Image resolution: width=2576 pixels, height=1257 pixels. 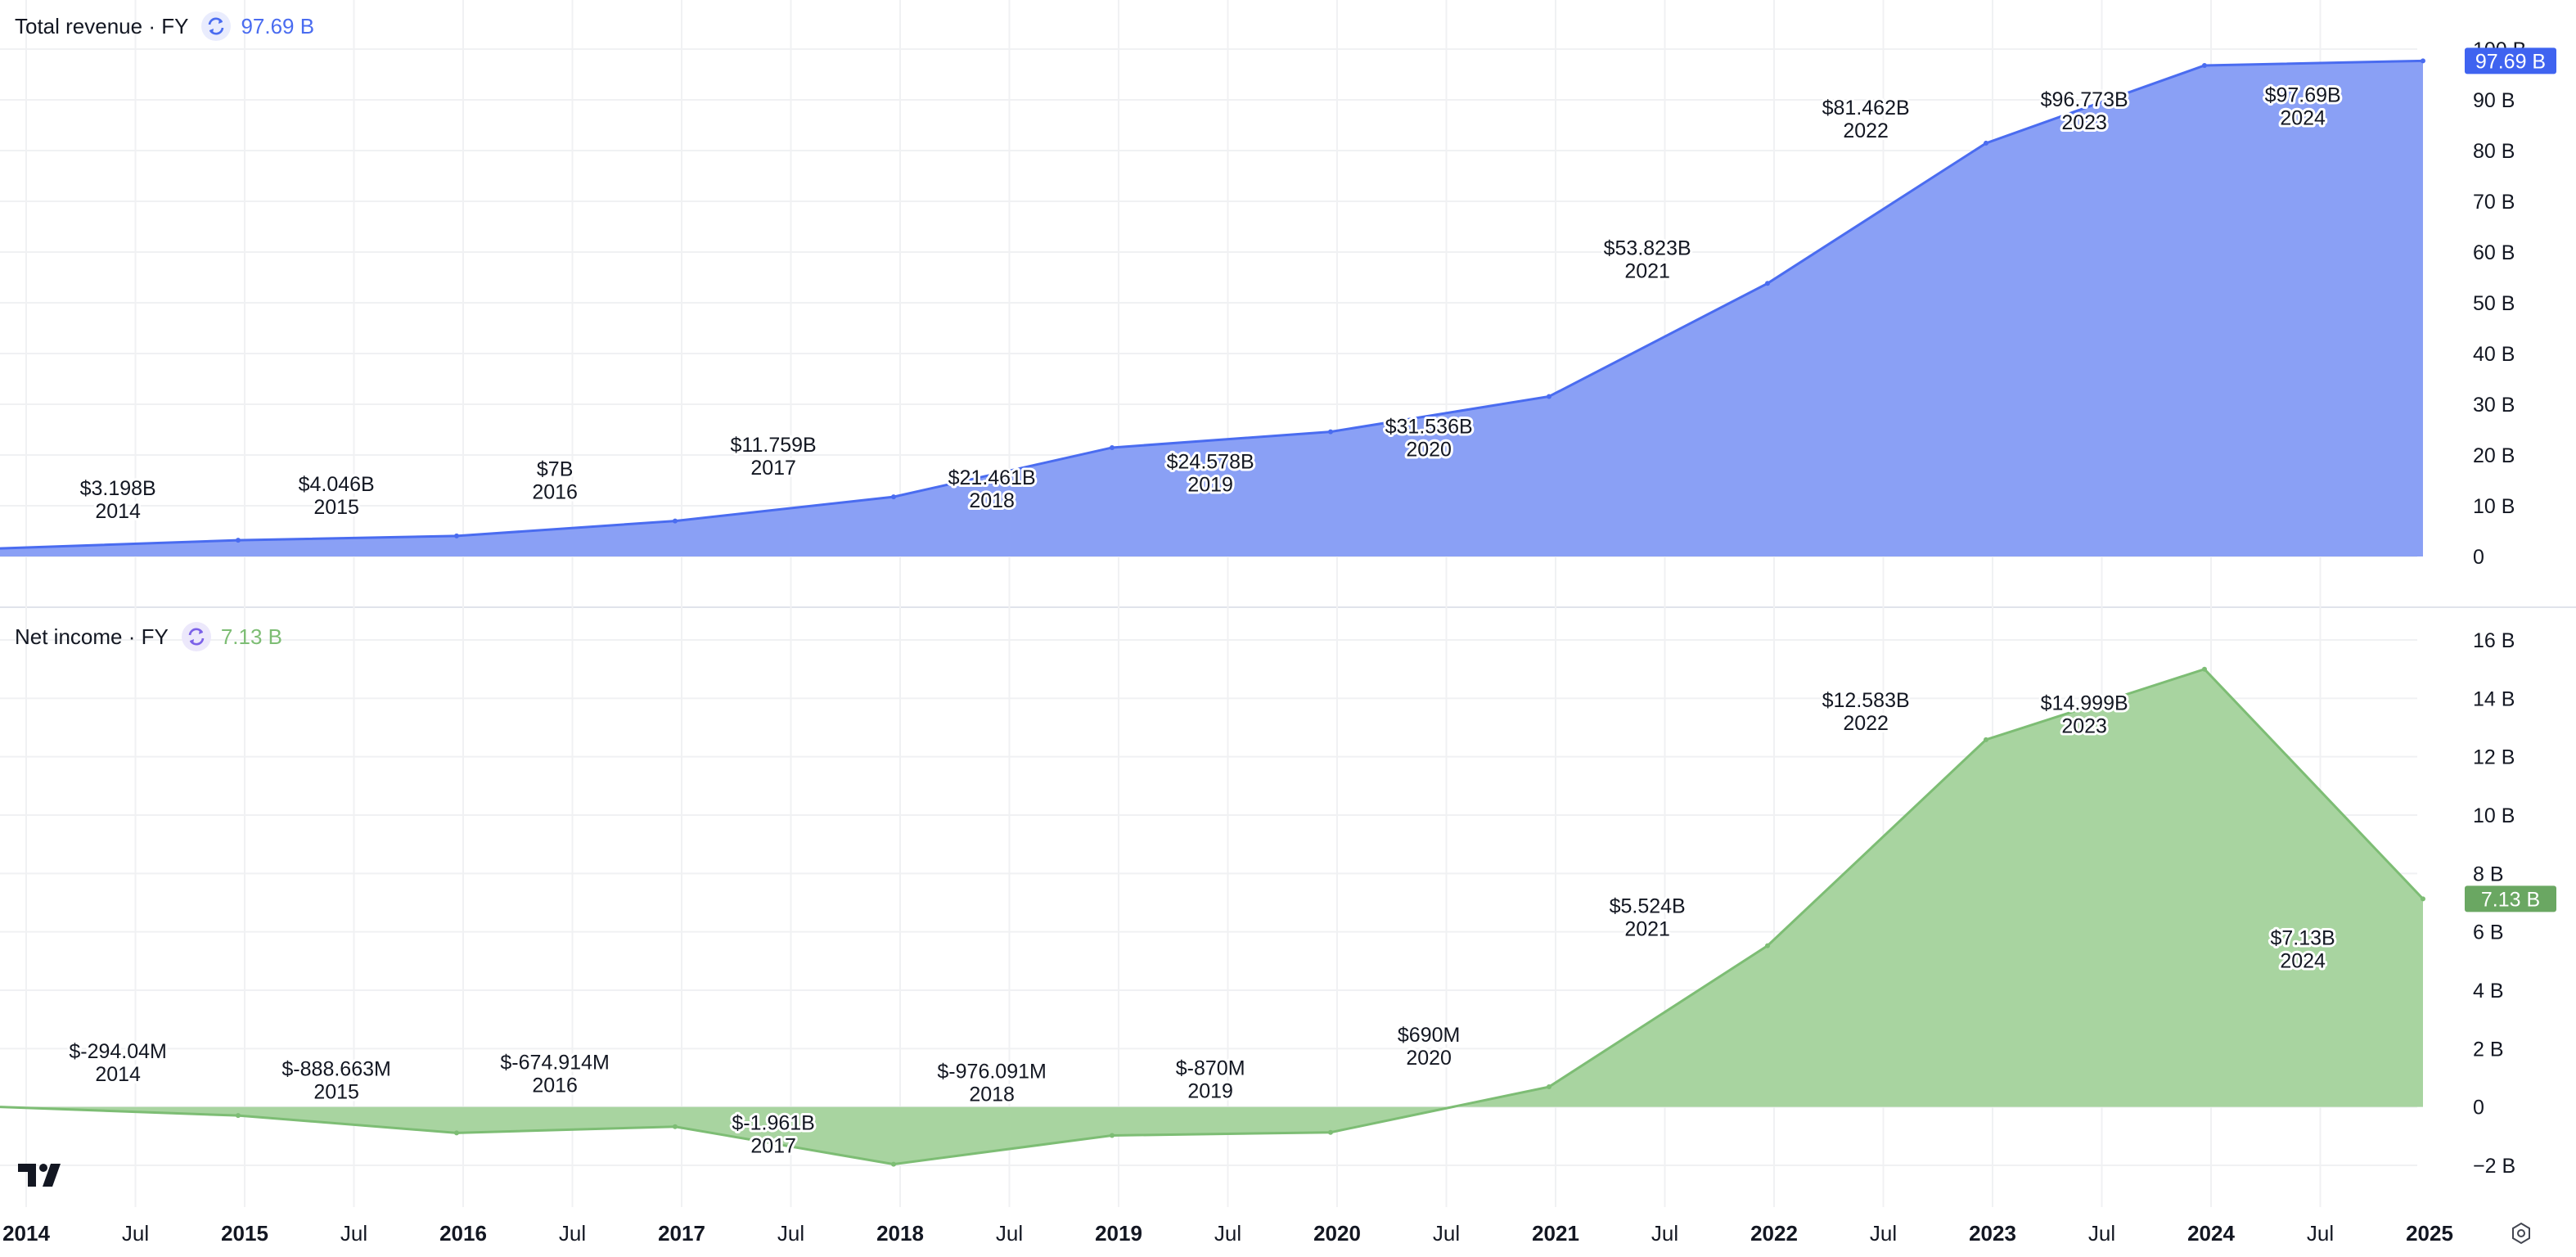 What do you see at coordinates (2494, 699) in the screenshot?
I see `y-tick-label: 14 B` at bounding box center [2494, 699].